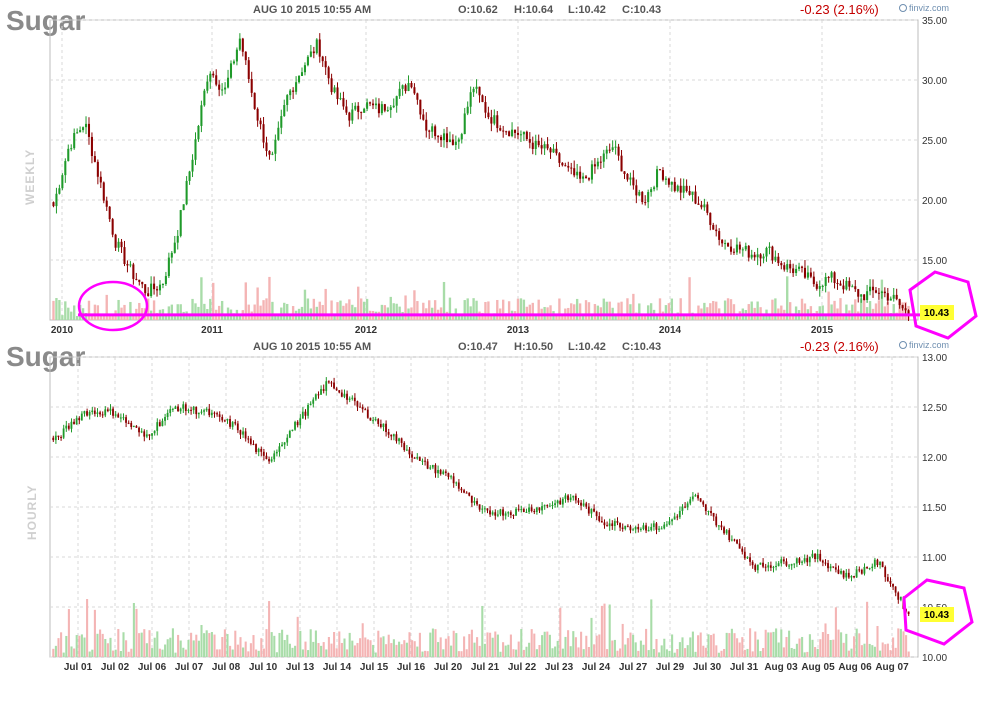  What do you see at coordinates (903, 345) in the screenshot?
I see `finviz-logo-icon` at bounding box center [903, 345].